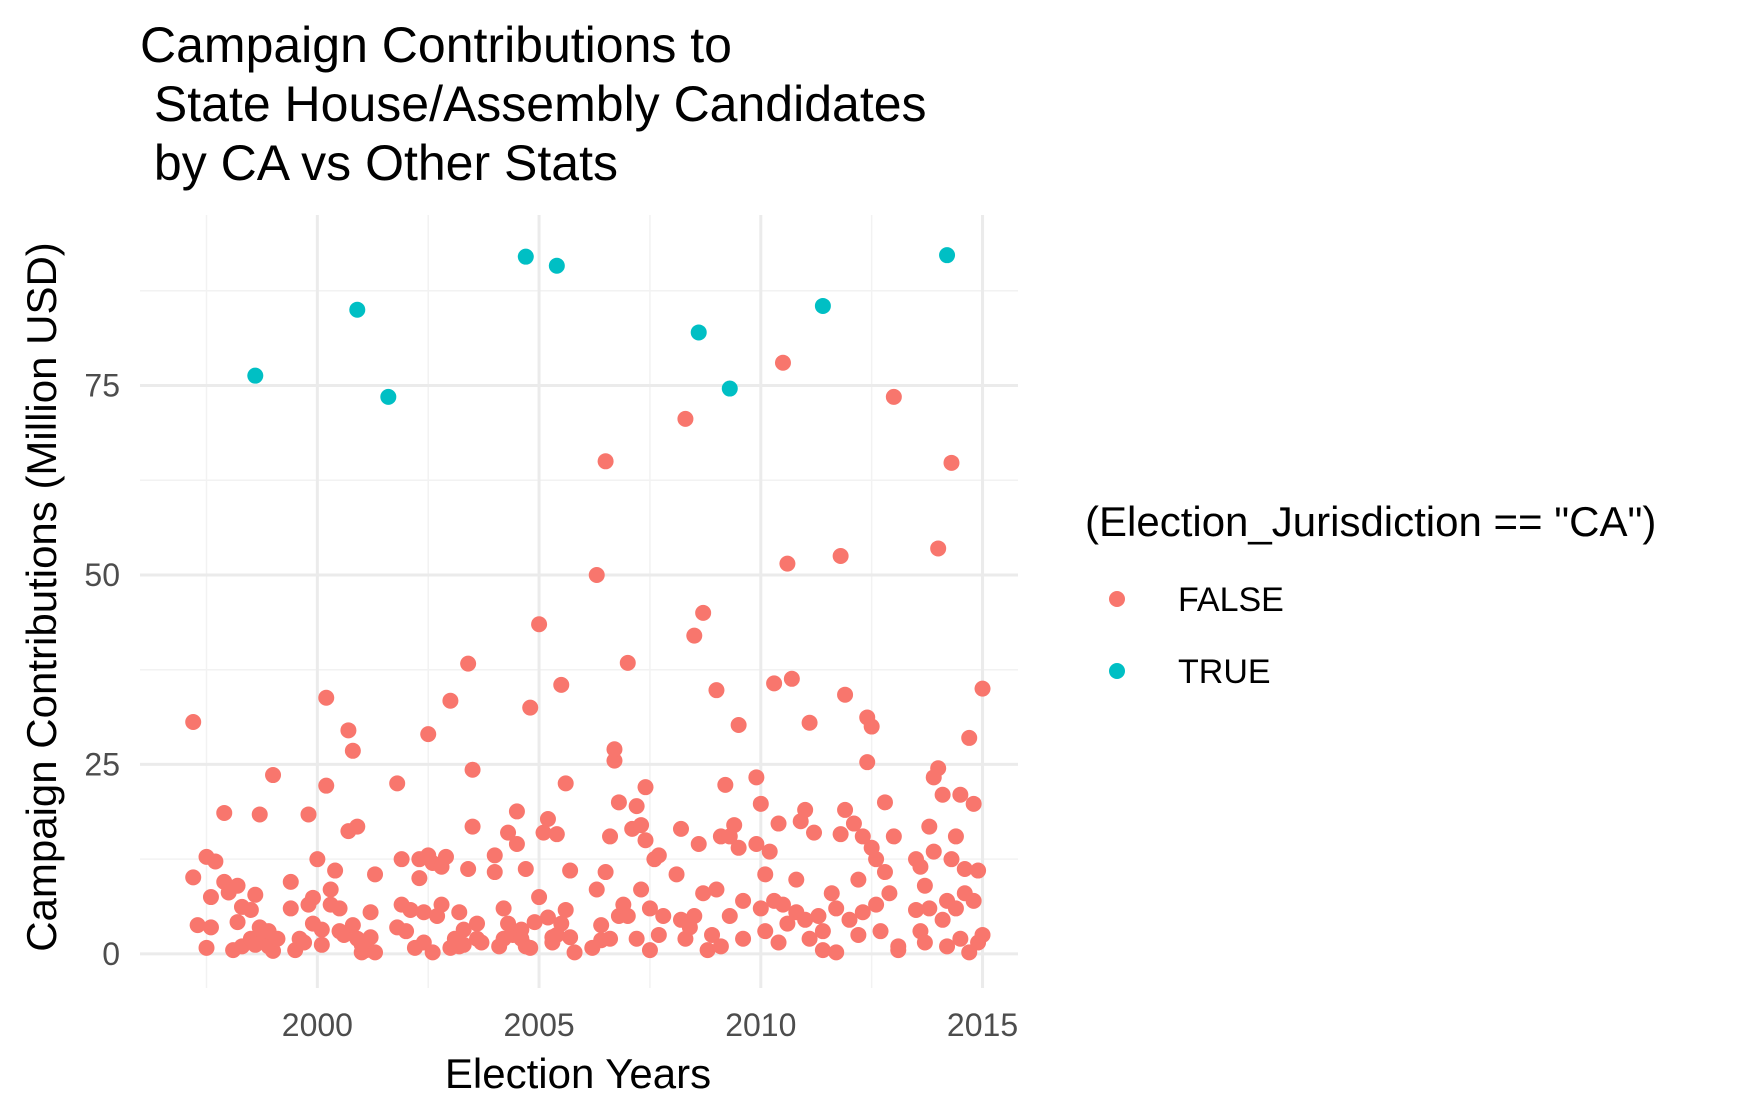 Image resolution: width=1753 pixels, height=1115 pixels. Describe the element at coordinates (102, 575) in the screenshot. I see `y-tick-label: 50` at that location.